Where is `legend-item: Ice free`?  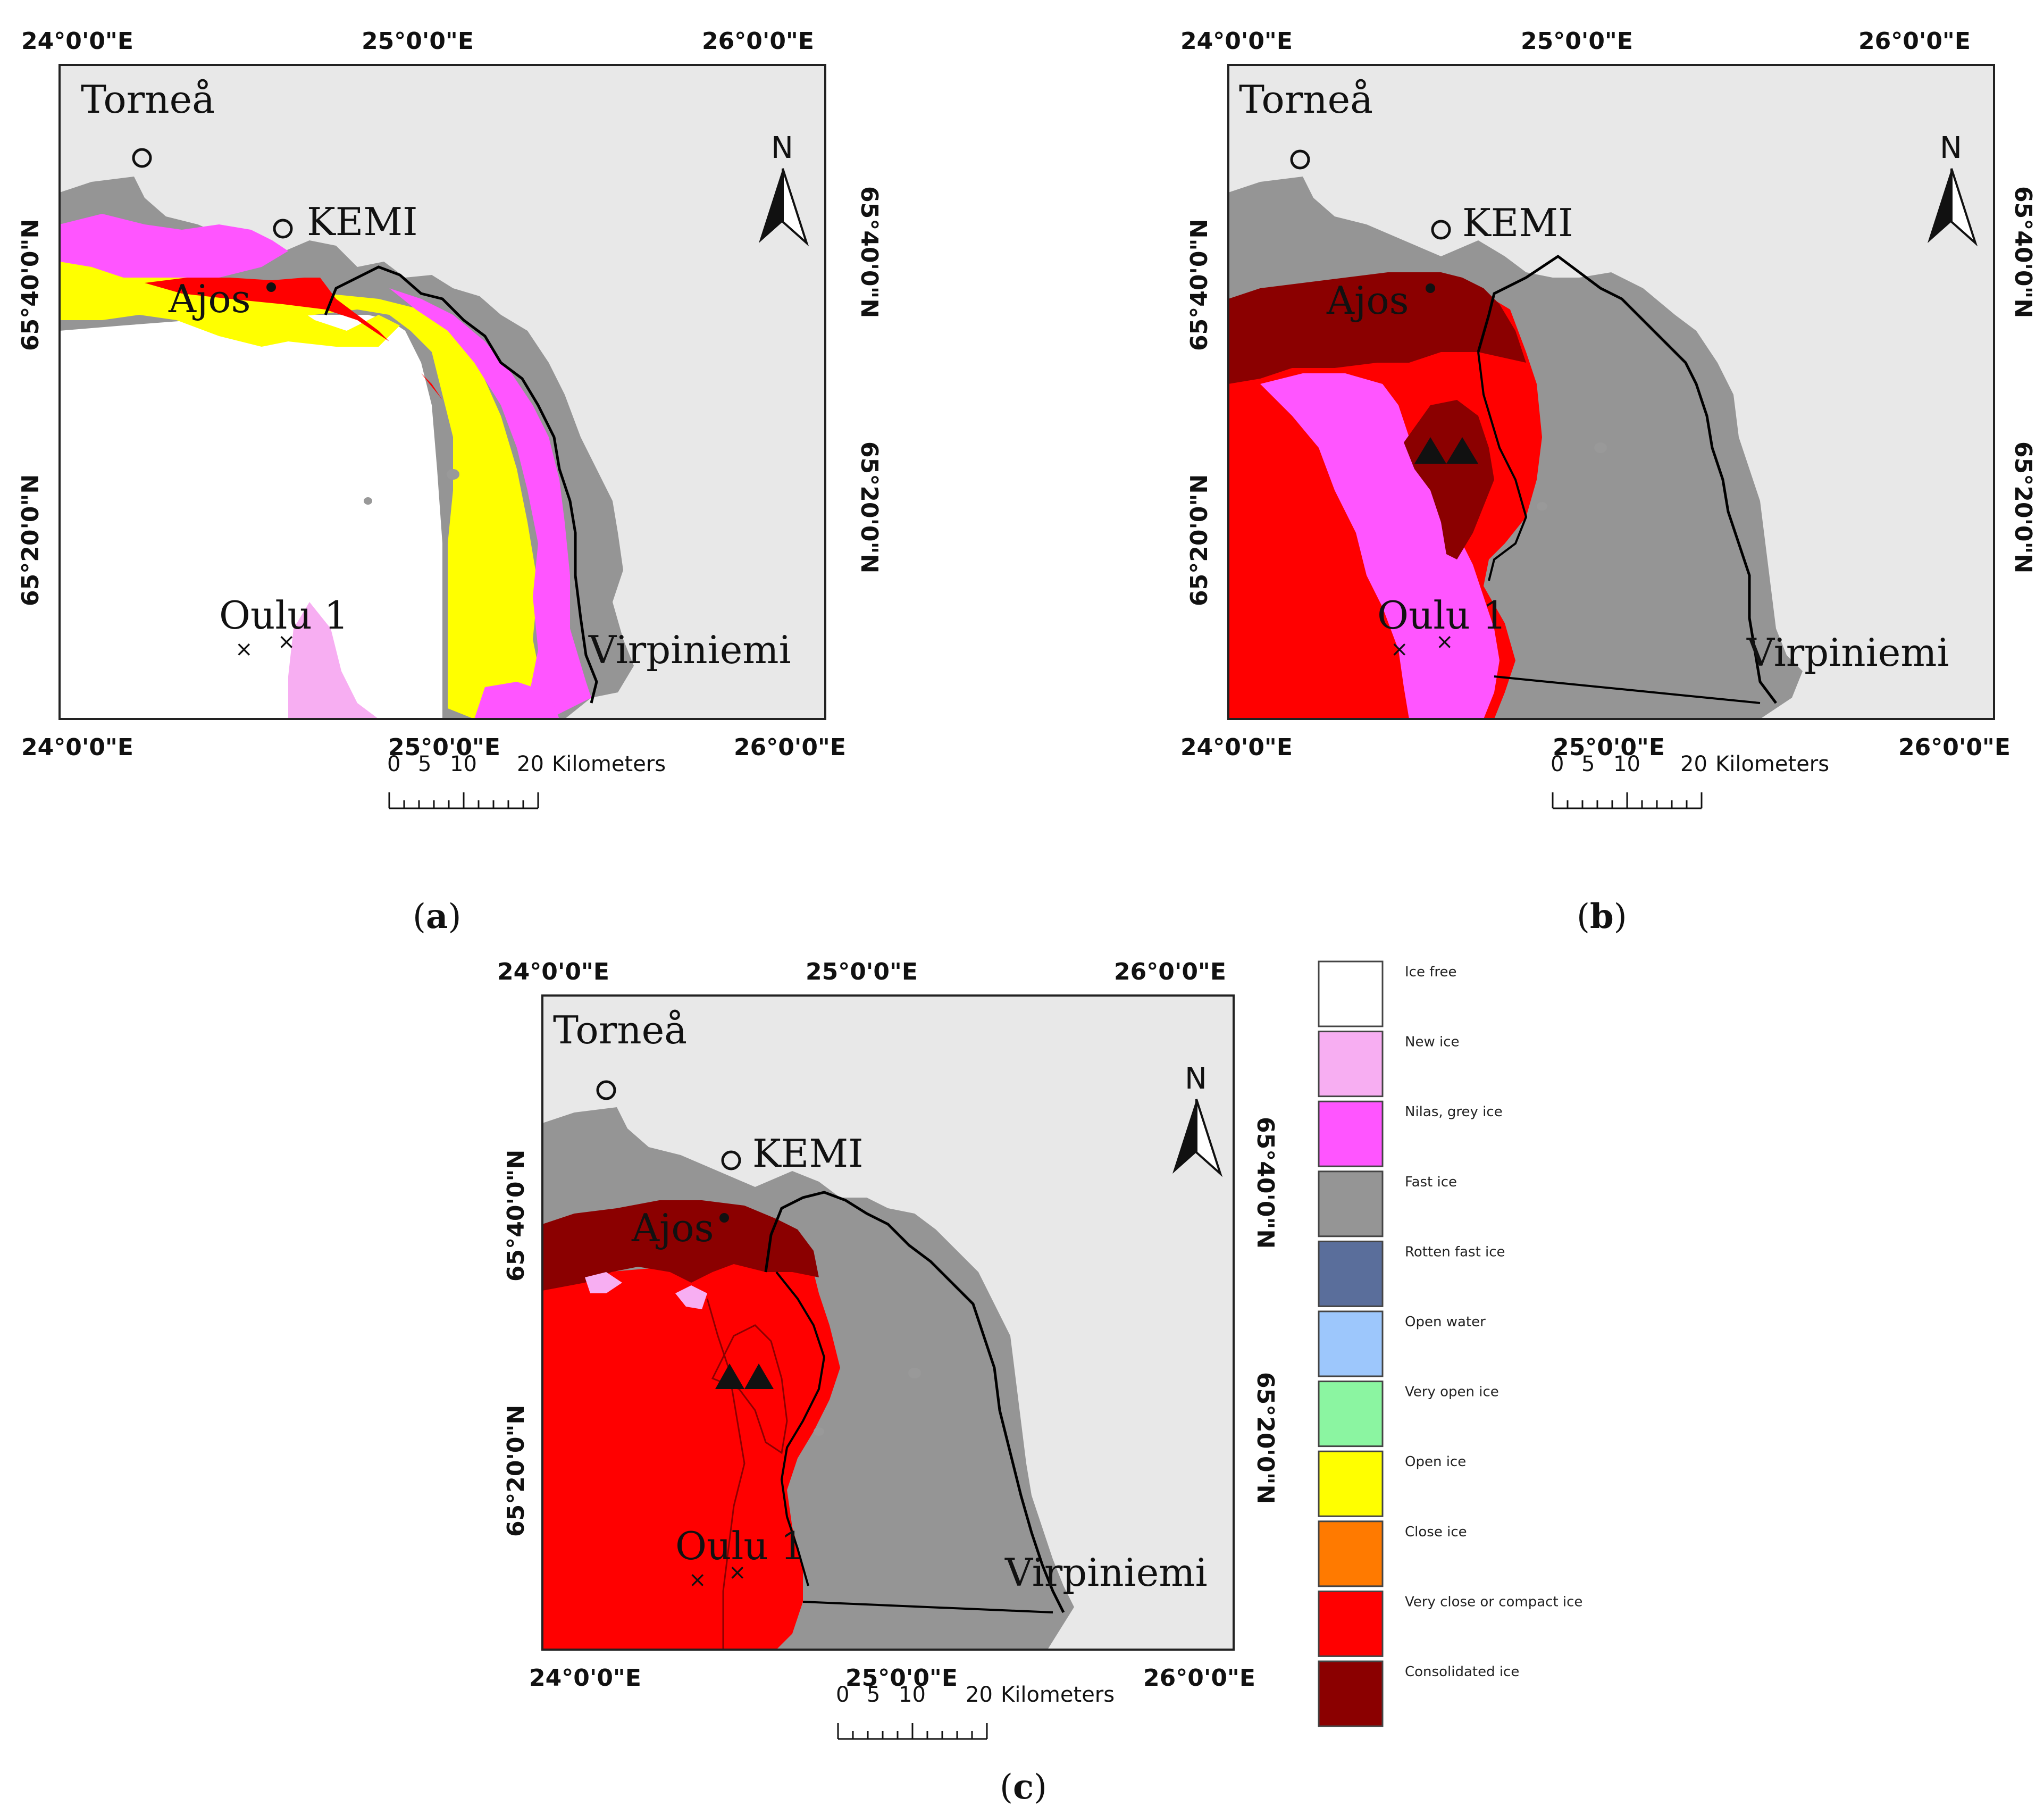 legend-item: Ice free is located at coordinates (1387, 993).